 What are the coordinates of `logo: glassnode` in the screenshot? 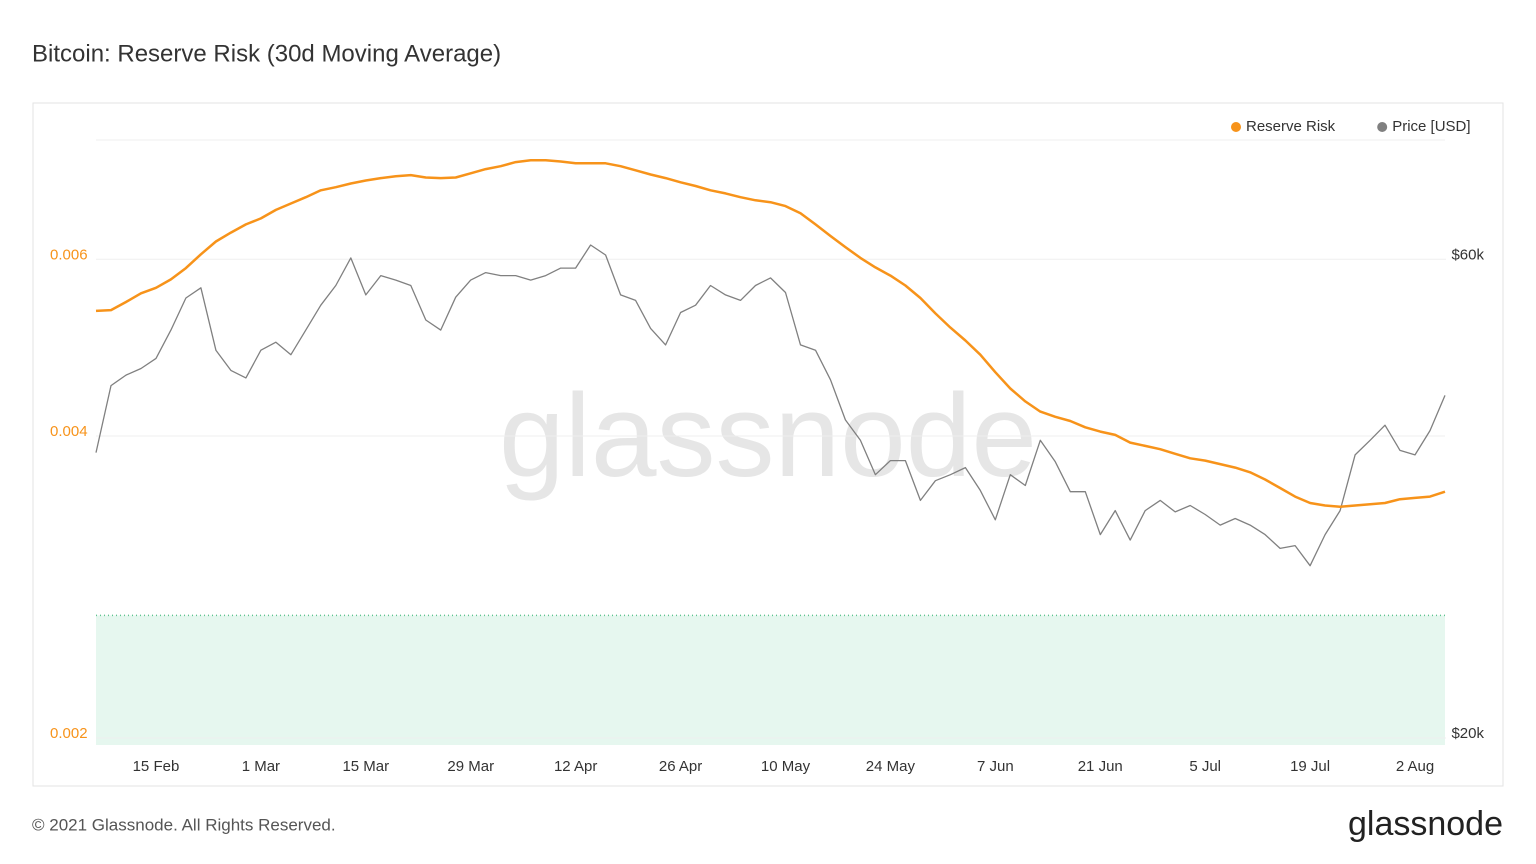 It's located at (1425, 824).